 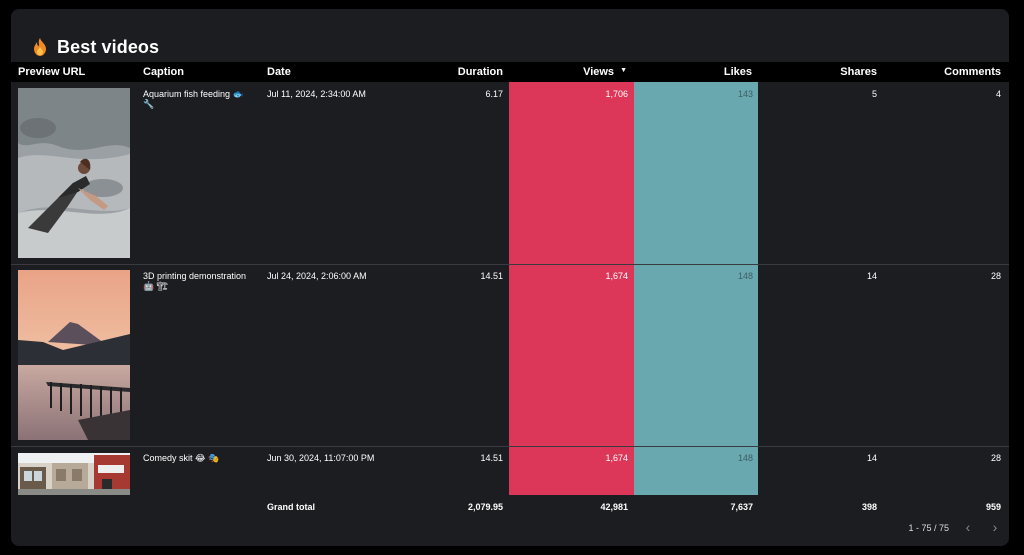 What do you see at coordinates (494, 94) in the screenshot?
I see `duration-value: 6.17` at bounding box center [494, 94].